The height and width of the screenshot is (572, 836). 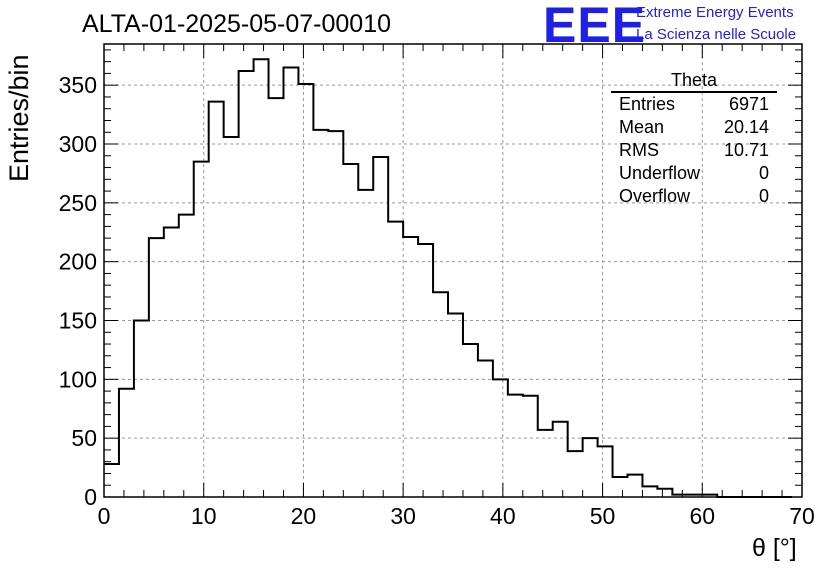 I want to click on y-tick-label: 0, so click(x=90, y=497).